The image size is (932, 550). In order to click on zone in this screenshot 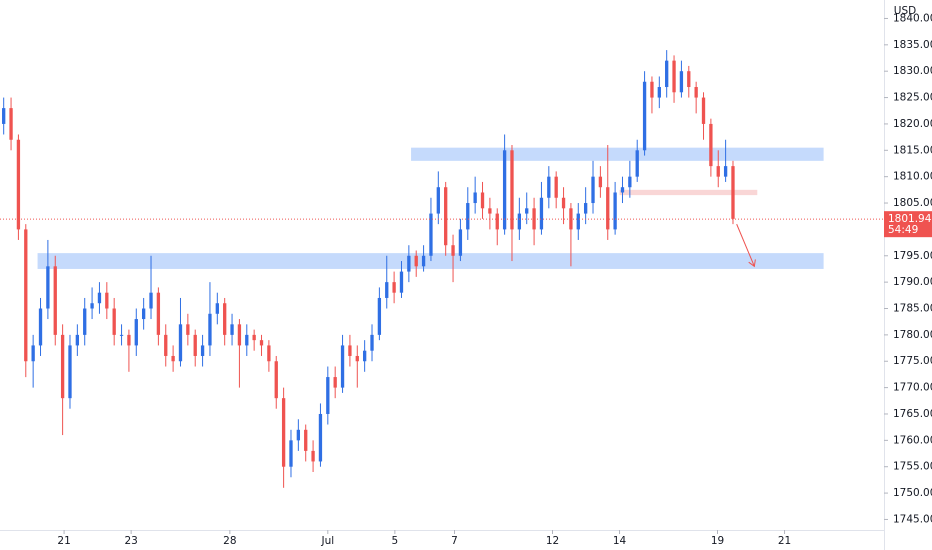, I will do `click(617, 154)`.